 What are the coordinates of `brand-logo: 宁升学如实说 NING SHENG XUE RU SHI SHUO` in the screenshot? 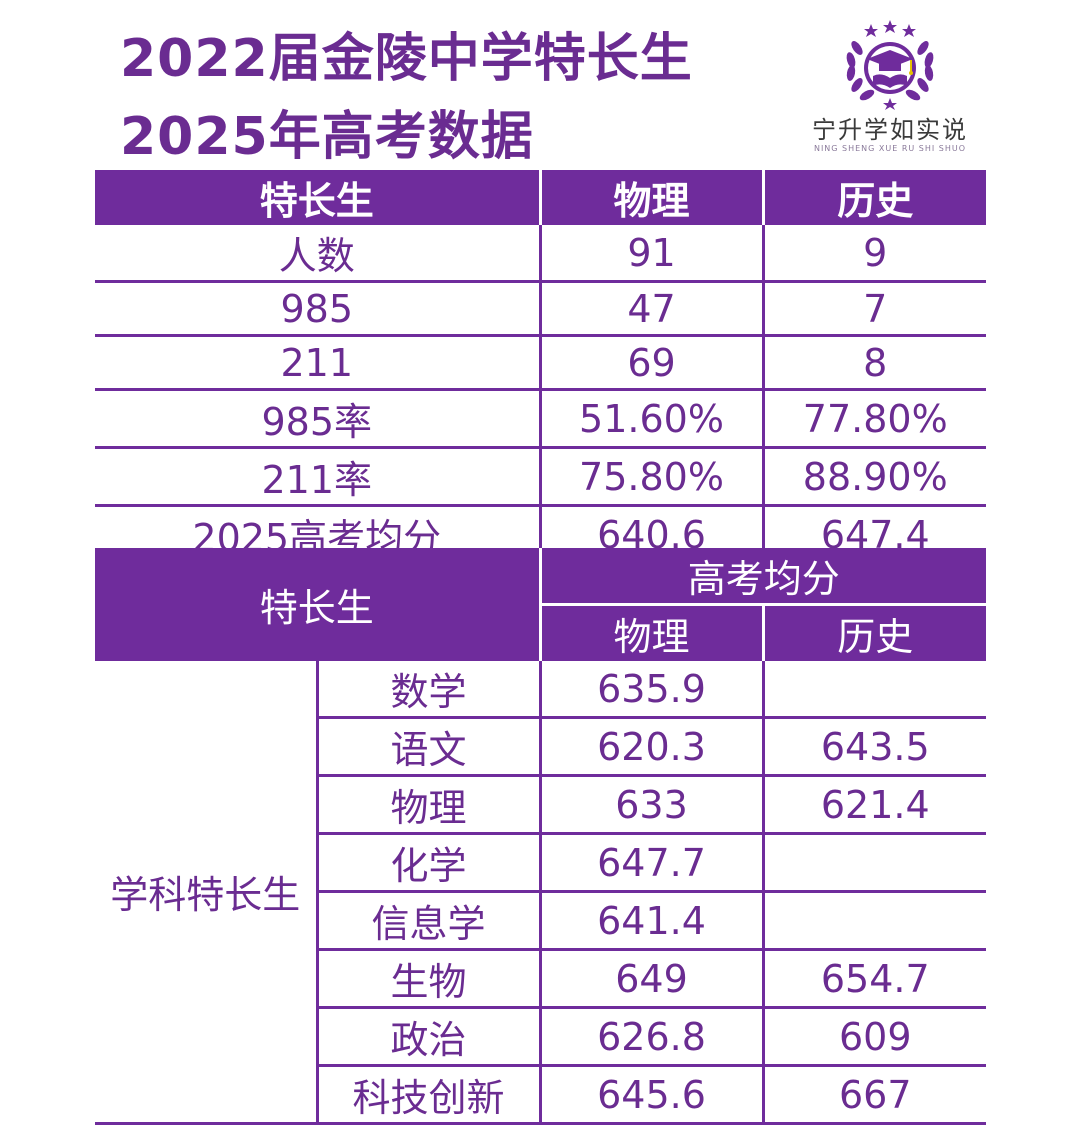 It's located at (890, 88).